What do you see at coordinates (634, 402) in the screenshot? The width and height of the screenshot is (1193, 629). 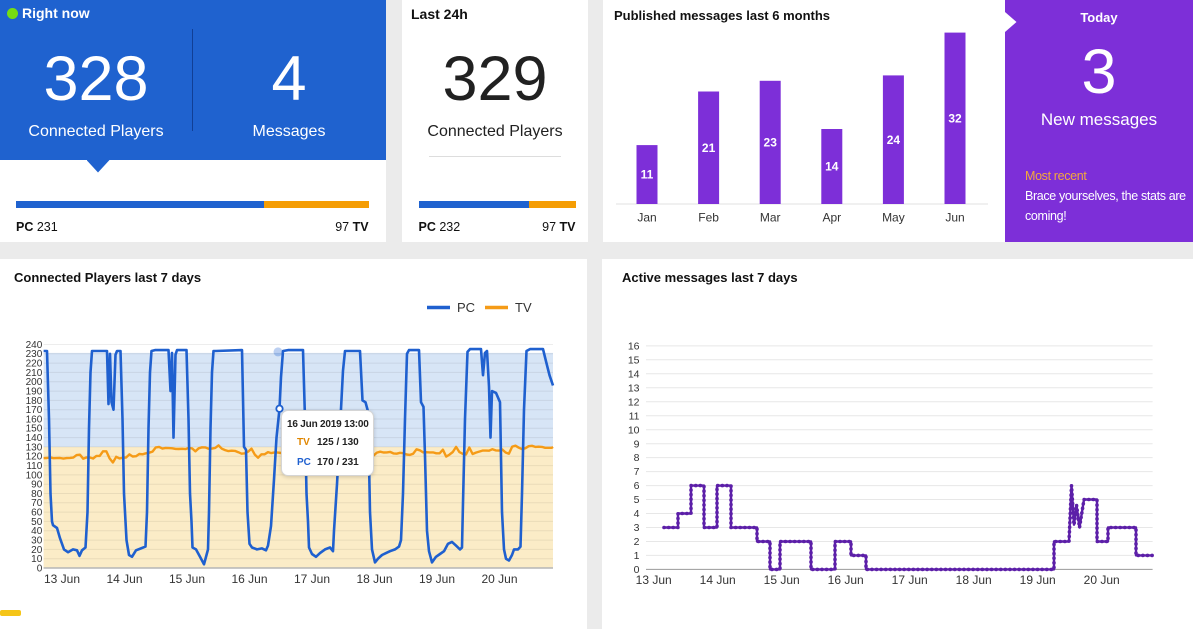 I see `svg-text: 12` at bounding box center [634, 402].